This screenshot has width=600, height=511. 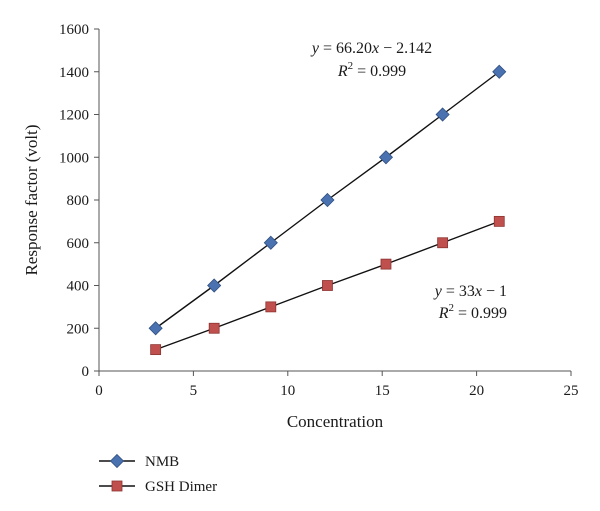 I want to click on x-tick-label: 0, so click(x=99, y=391).